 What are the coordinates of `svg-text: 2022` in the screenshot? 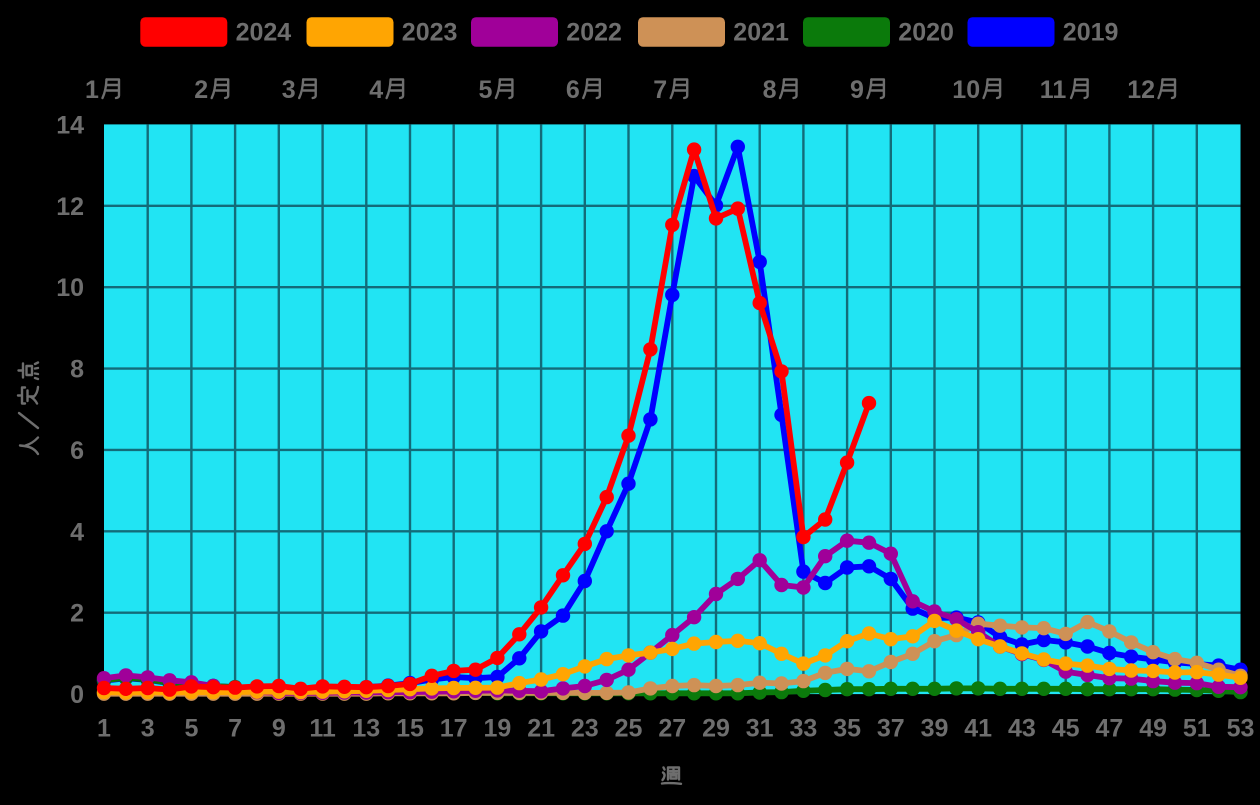 It's located at (594, 33).